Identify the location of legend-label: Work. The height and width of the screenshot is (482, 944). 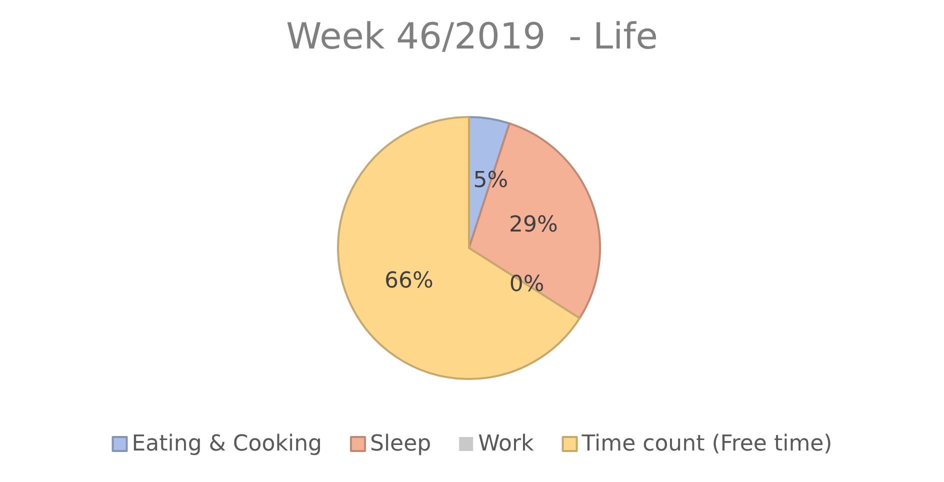
(506, 444).